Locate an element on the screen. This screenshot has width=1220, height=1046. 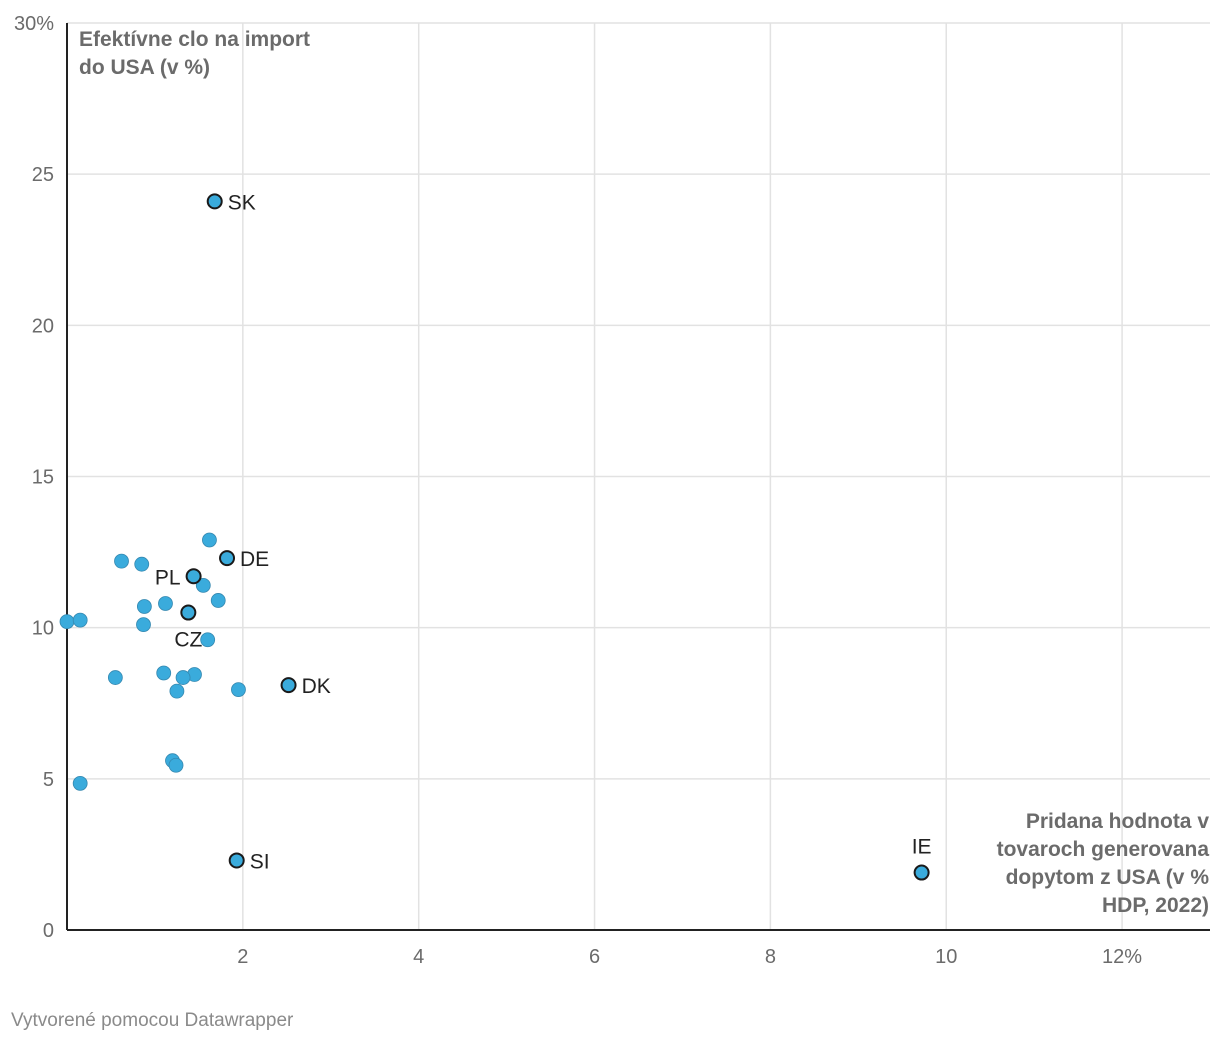
point-label-sk: SK is located at coordinates (242, 202).